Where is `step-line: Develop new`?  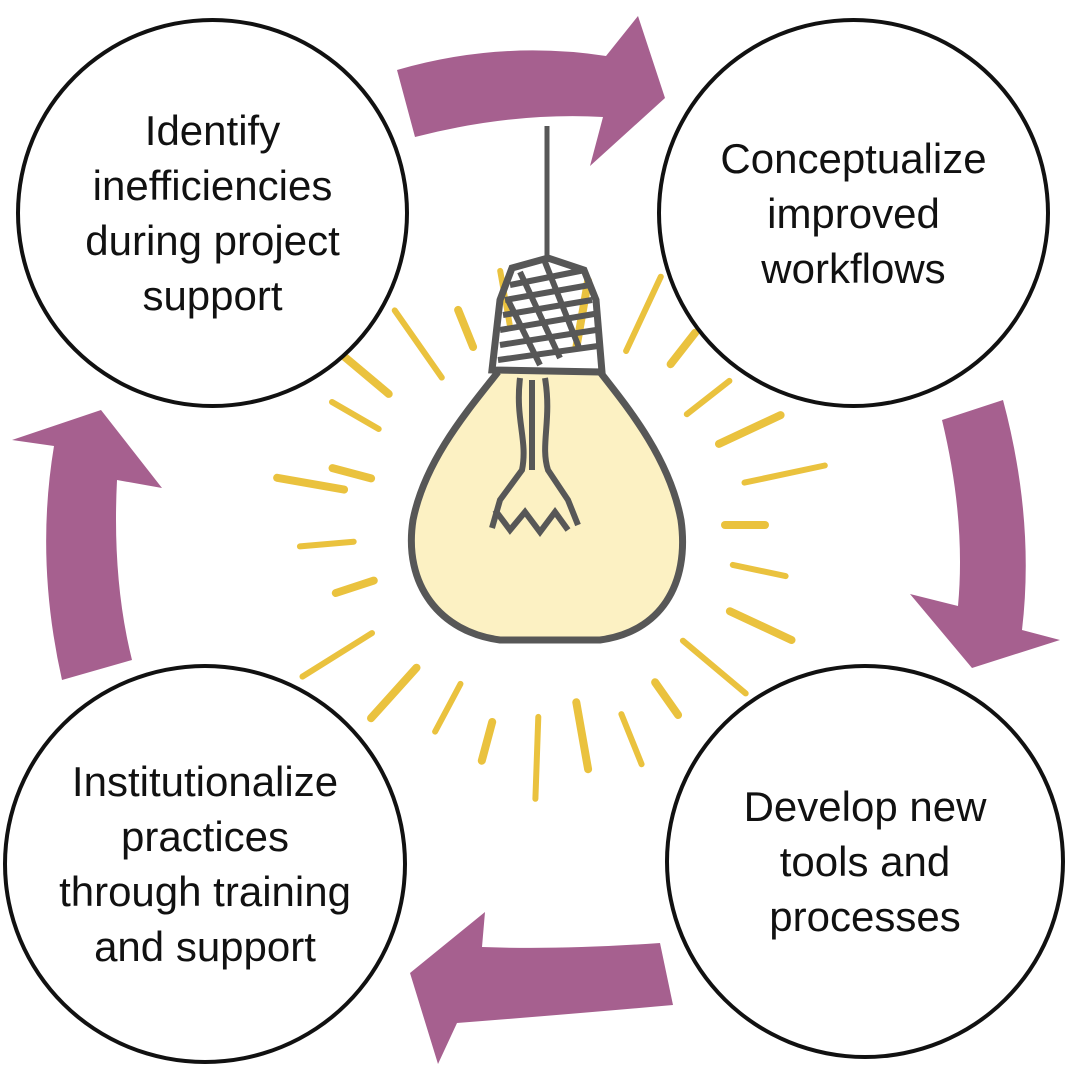
step-line: Develop new is located at coordinates (865, 806).